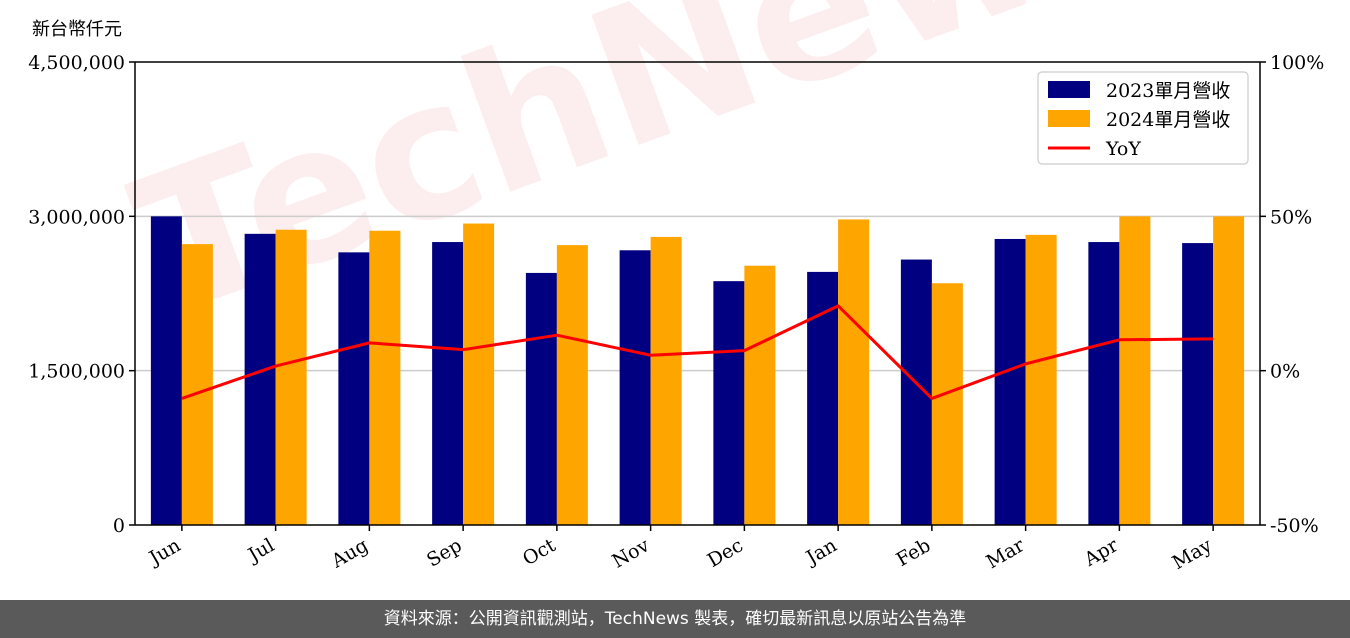  Describe the element at coordinates (385, 377) in the screenshot. I see `bar-2024-aug` at that location.